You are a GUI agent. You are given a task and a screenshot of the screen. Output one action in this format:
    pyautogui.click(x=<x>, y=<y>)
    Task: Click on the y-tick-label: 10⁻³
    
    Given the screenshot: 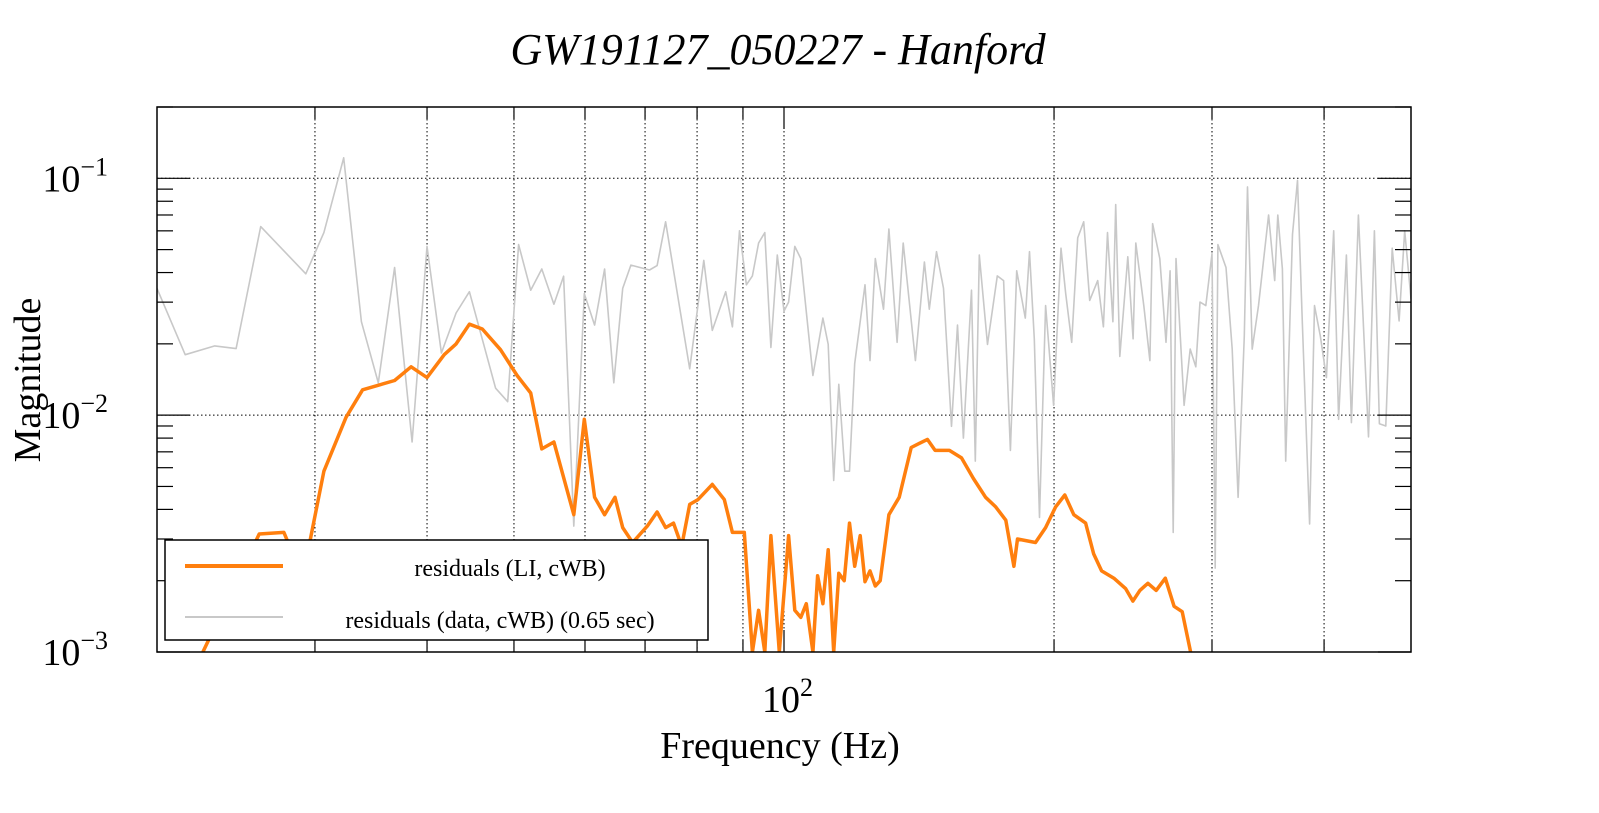 What is the action you would take?
    pyautogui.click(x=75, y=650)
    